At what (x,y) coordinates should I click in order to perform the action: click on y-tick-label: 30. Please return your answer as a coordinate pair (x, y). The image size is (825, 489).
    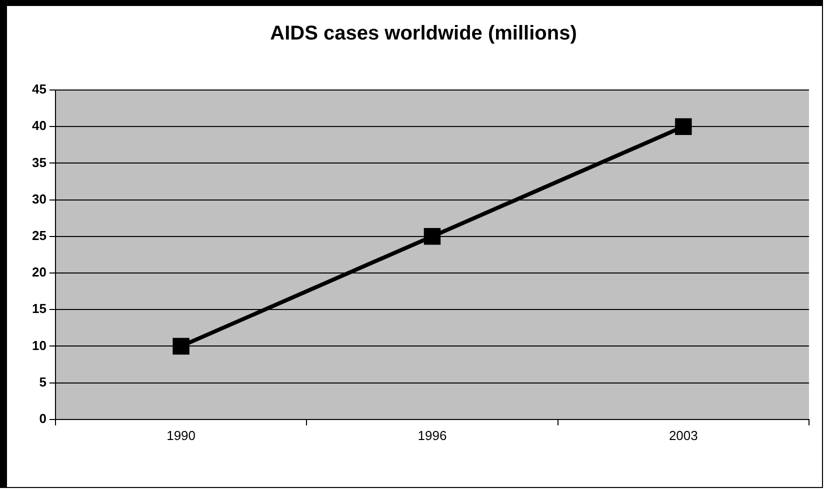
    Looking at the image, I should click on (39, 198).